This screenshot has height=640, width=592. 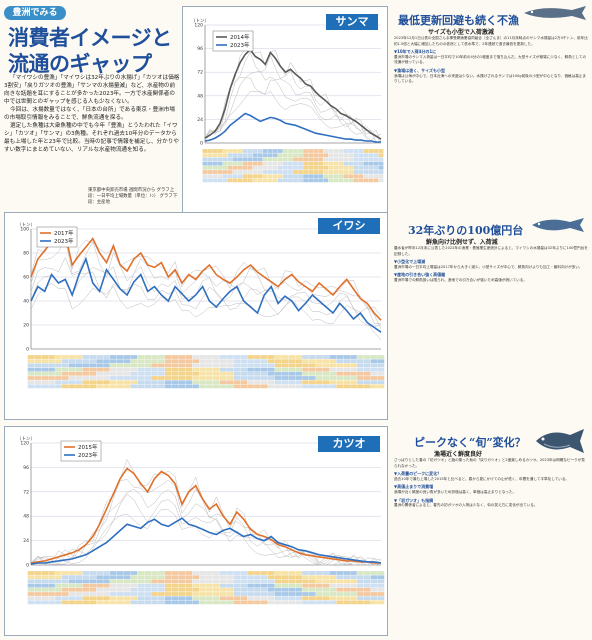 I want to click on y-tick-label: 80, so click(x=26, y=254).